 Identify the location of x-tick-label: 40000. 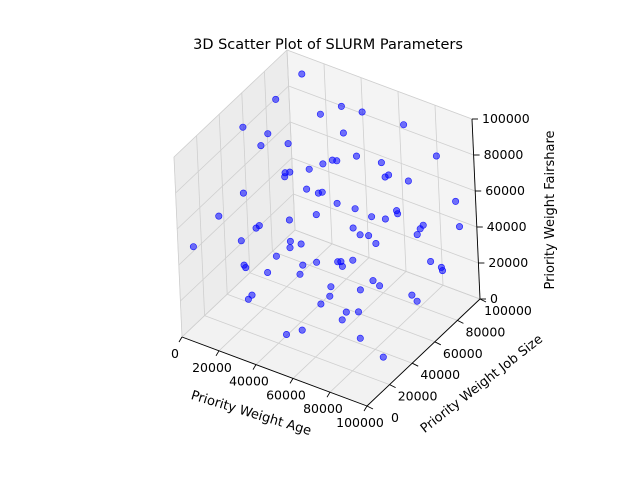
(249, 381).